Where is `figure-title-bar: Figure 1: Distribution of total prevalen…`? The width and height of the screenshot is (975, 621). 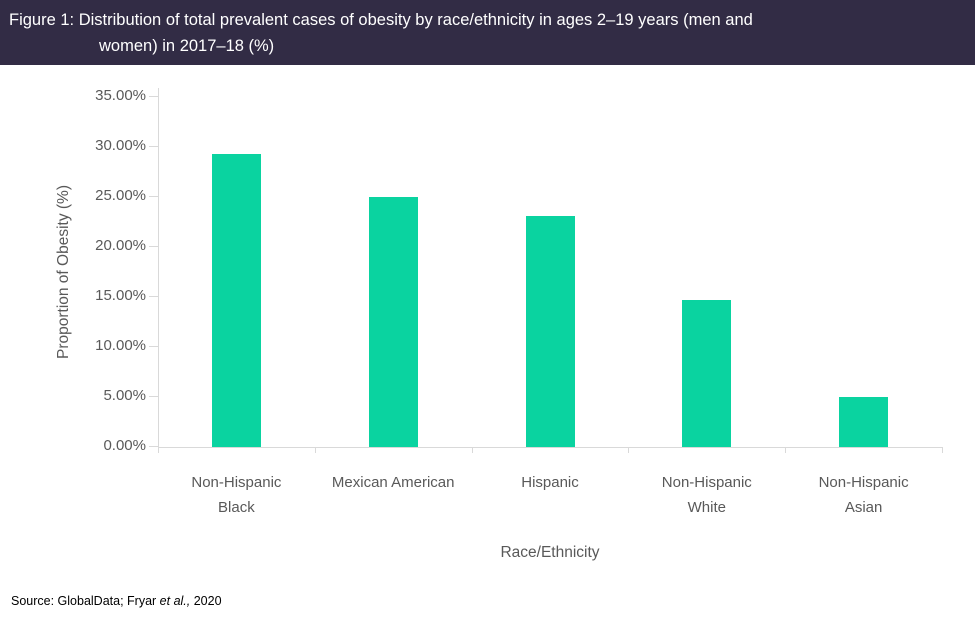 figure-title-bar: Figure 1: Distribution of total prevalen… is located at coordinates (487, 32).